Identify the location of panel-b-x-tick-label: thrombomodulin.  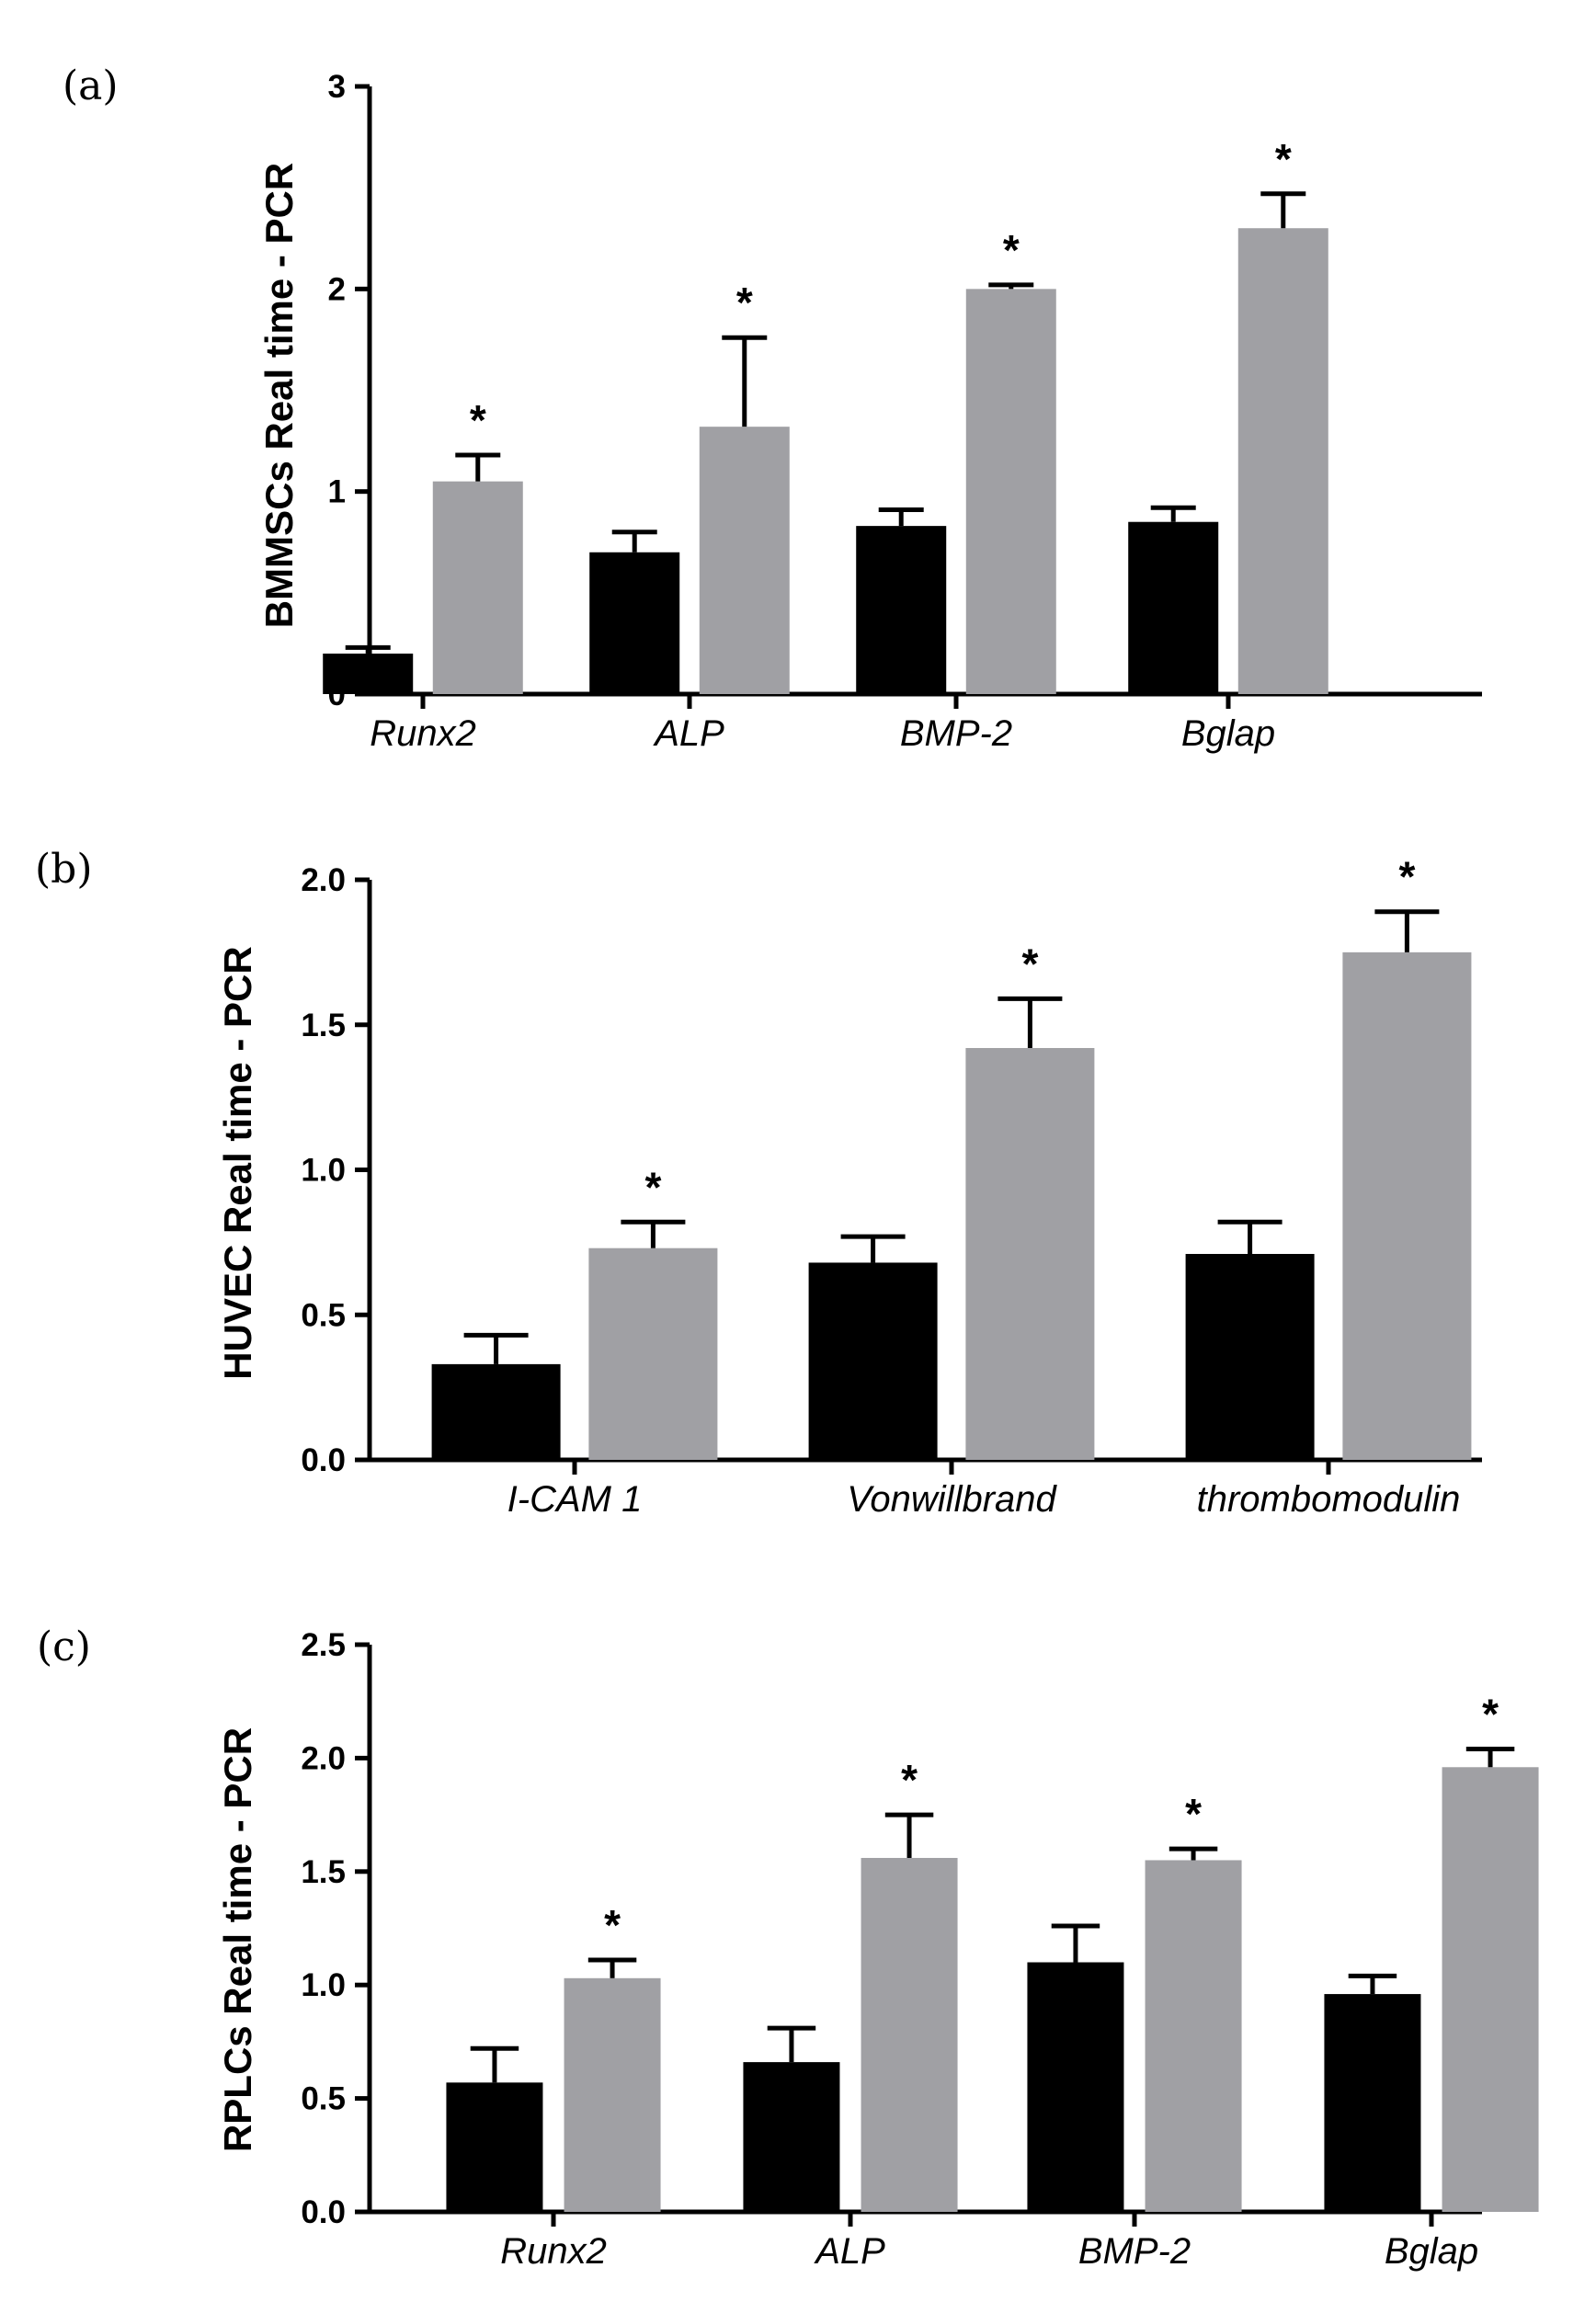
(1329, 1499).